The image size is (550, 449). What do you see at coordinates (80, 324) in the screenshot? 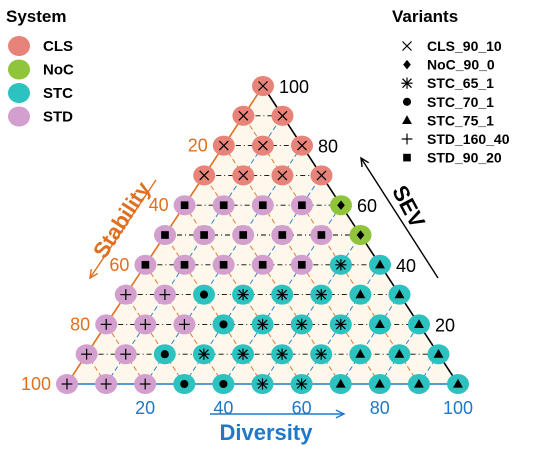
I see `stability-tick-label: 80` at bounding box center [80, 324].